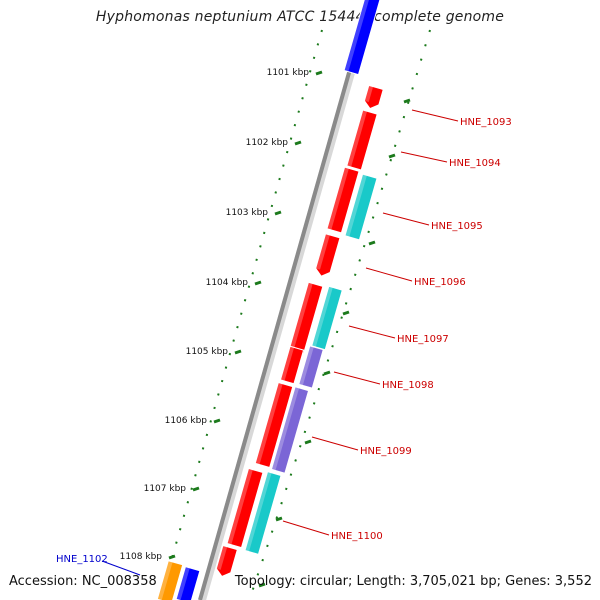 The height and width of the screenshot is (600, 600). Describe the element at coordinates (141, 557) in the screenshot. I see `kbp-label: 1108 kbp` at that location.